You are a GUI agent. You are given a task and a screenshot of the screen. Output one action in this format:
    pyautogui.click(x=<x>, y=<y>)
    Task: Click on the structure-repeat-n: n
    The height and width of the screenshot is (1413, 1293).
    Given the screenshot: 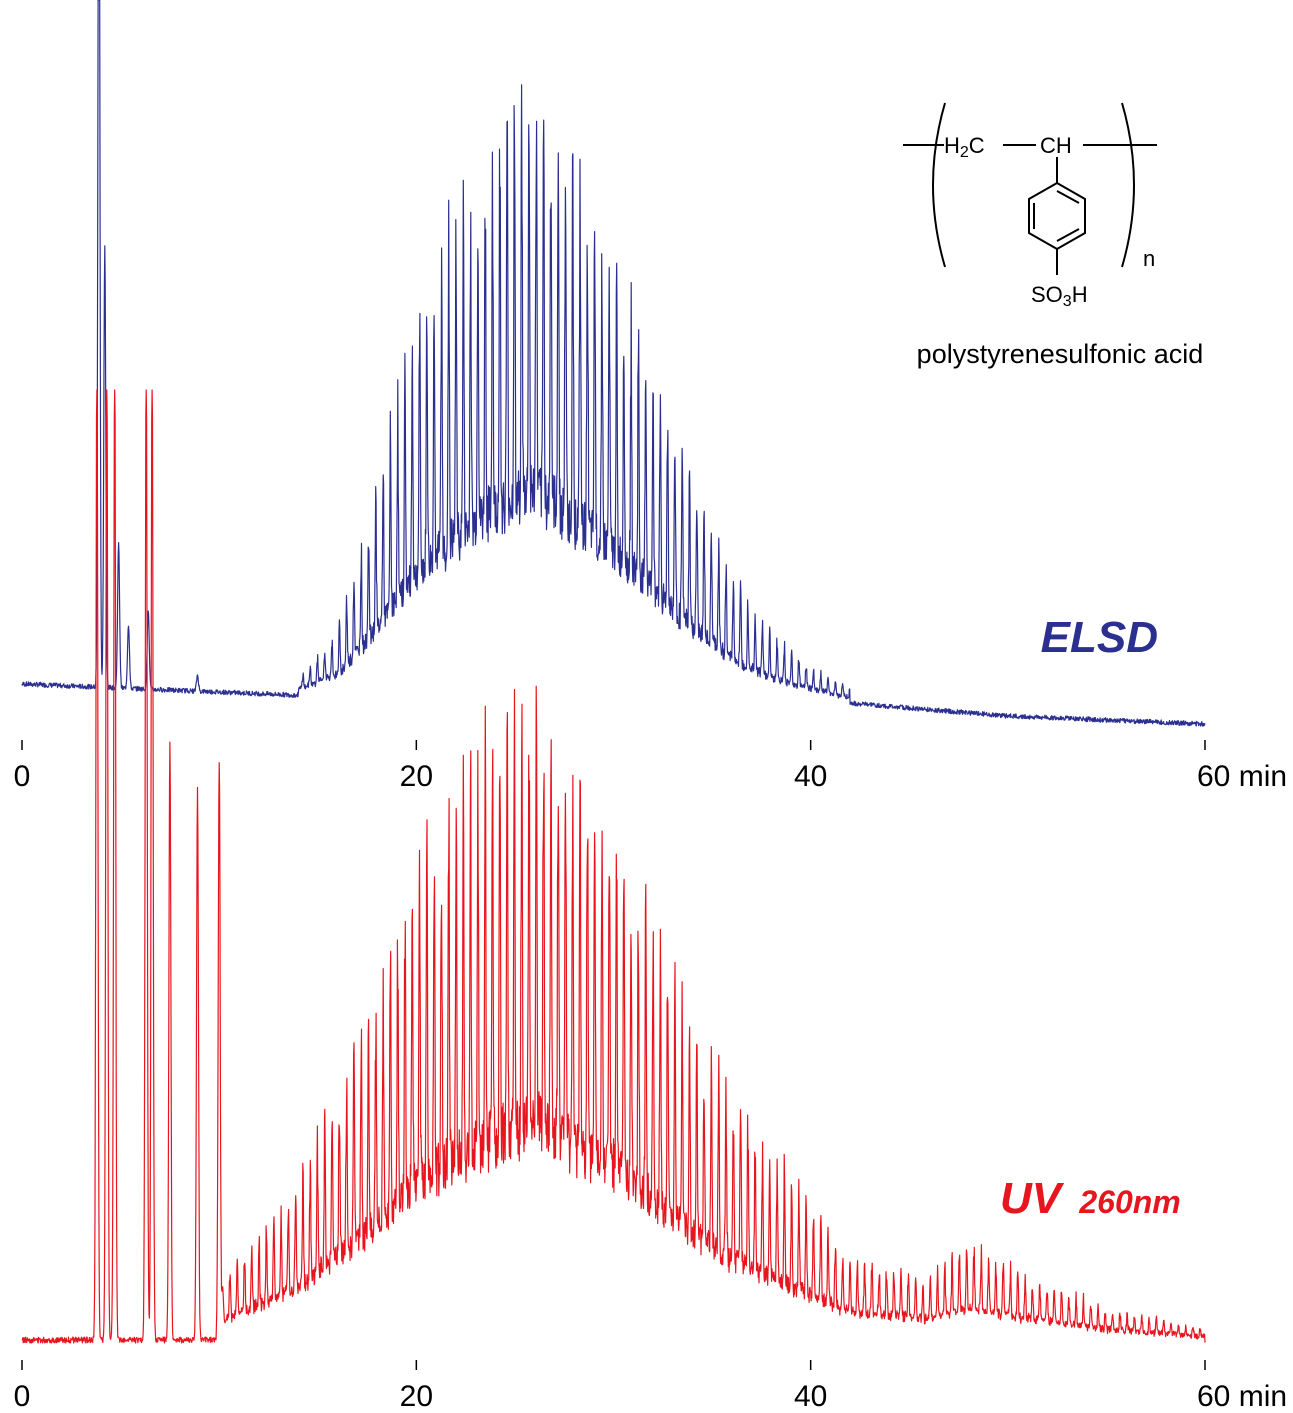 What is the action you would take?
    pyautogui.click(x=1149, y=258)
    